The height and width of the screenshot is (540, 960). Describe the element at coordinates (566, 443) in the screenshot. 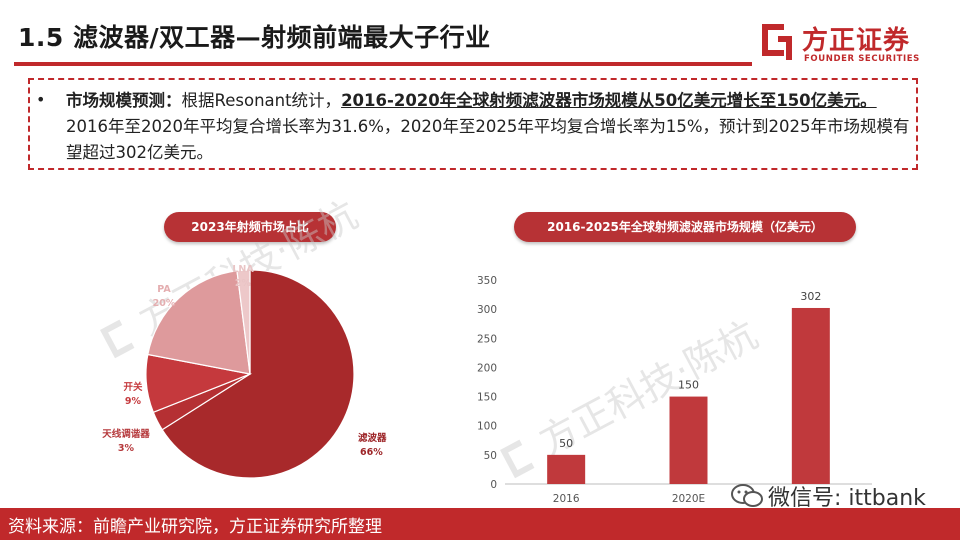

I see `bar-value-2016: 50` at that location.